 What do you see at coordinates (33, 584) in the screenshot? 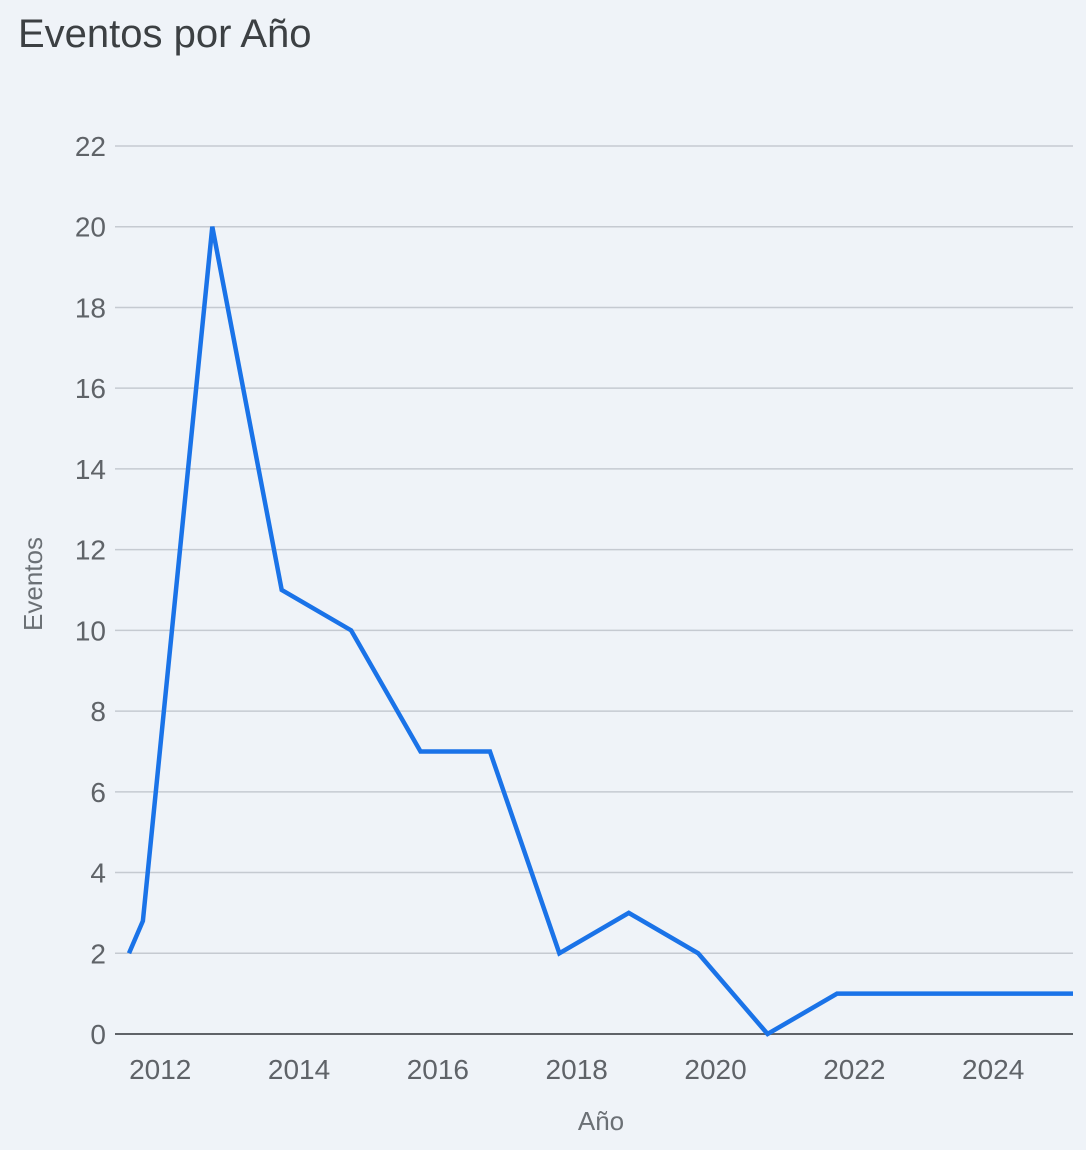
I see `y-axis-title: Eventos` at bounding box center [33, 584].